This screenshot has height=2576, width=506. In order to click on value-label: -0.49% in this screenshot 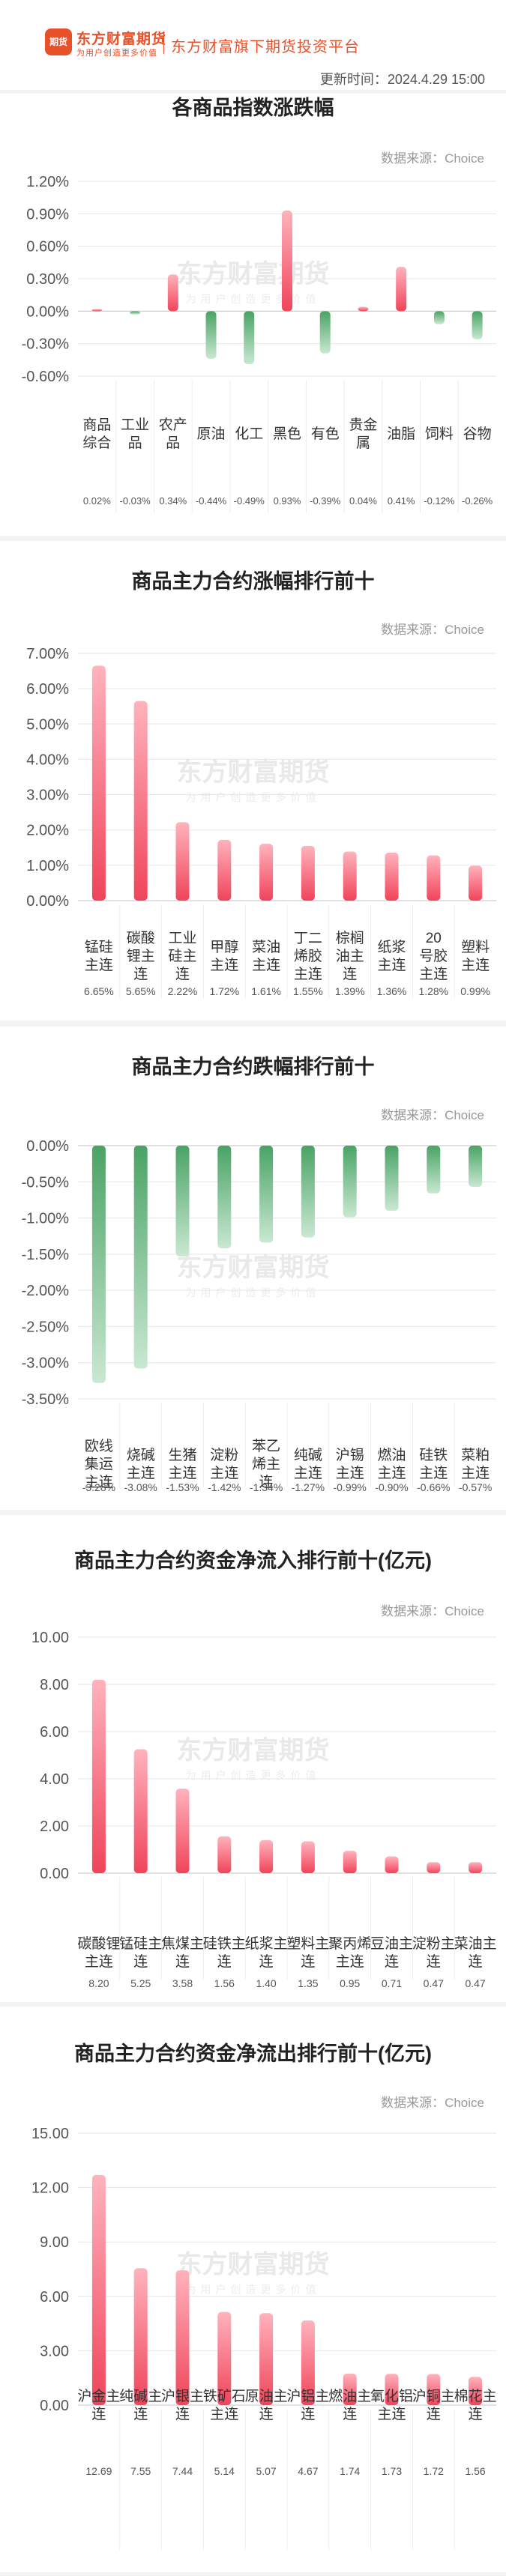, I will do `click(249, 501)`.